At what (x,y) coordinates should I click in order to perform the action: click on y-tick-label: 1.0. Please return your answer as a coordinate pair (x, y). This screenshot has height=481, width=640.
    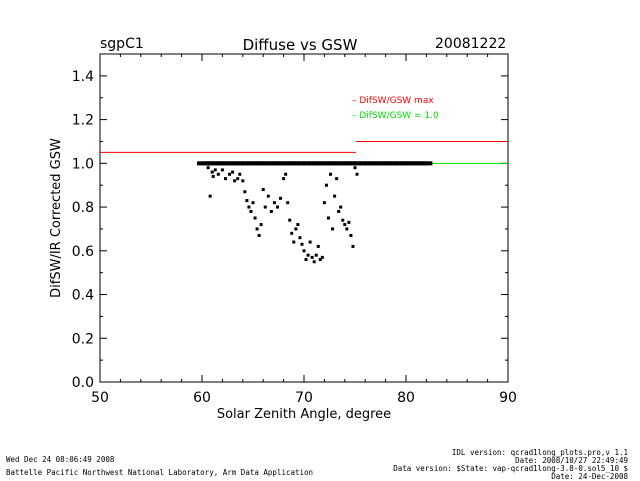
    Looking at the image, I should click on (83, 164).